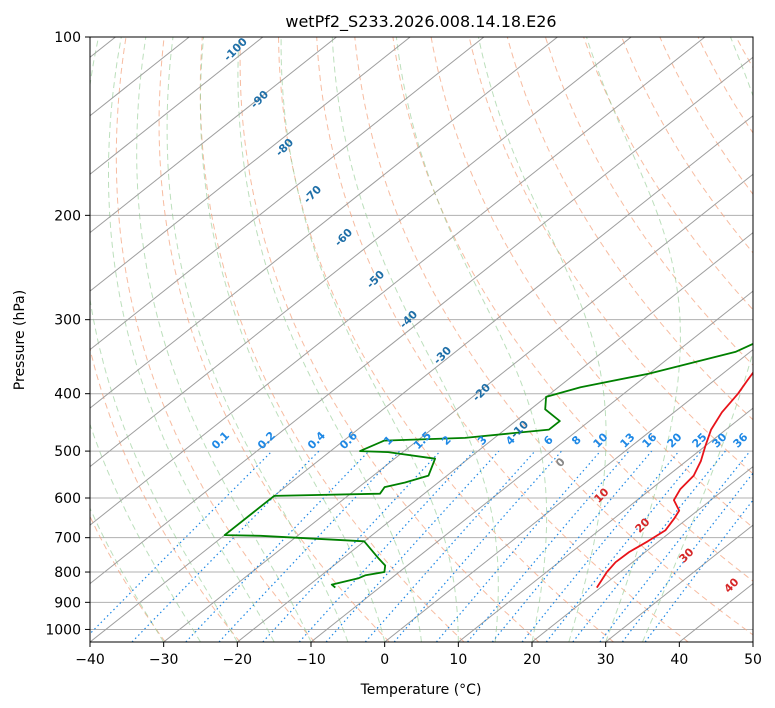 The width and height of the screenshot is (775, 708). What do you see at coordinates (67, 499) in the screenshot?
I see `y-tick-label: 600` at bounding box center [67, 499].